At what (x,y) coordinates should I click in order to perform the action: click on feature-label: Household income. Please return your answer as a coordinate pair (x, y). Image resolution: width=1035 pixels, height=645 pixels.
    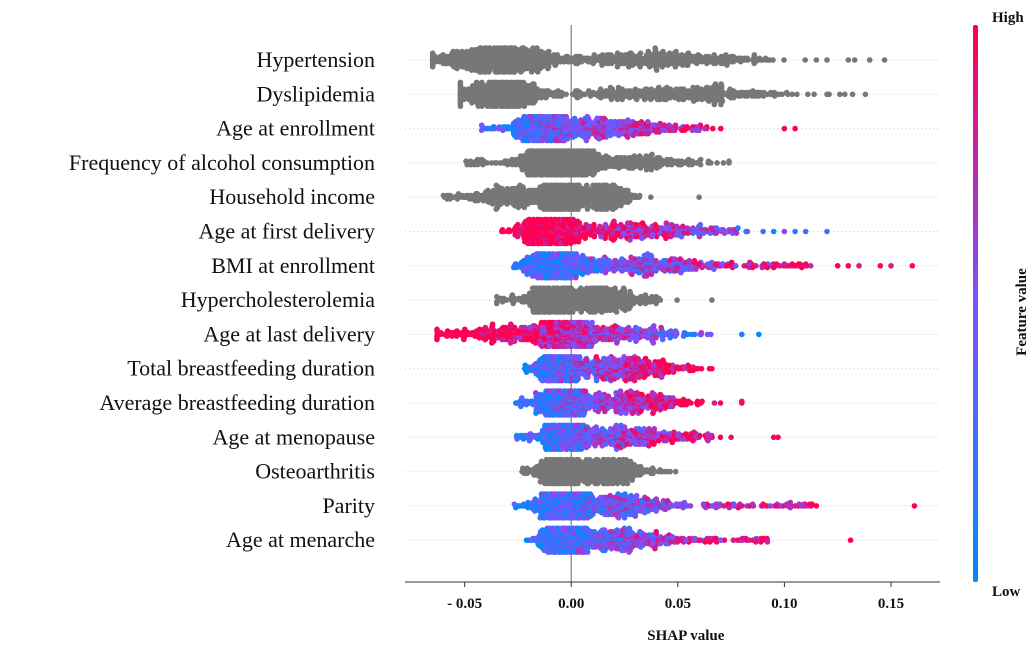
    Looking at the image, I should click on (292, 196).